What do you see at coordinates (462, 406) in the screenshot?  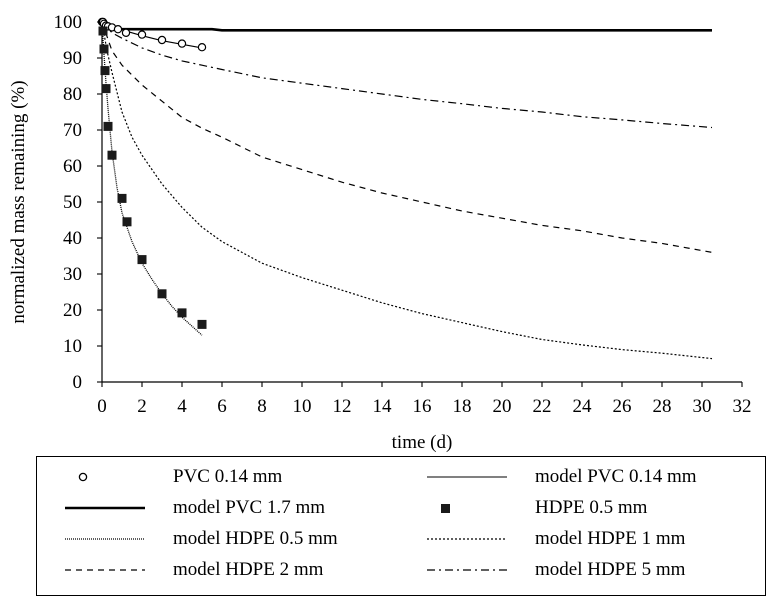 I see `x-tick-label: 18` at bounding box center [462, 406].